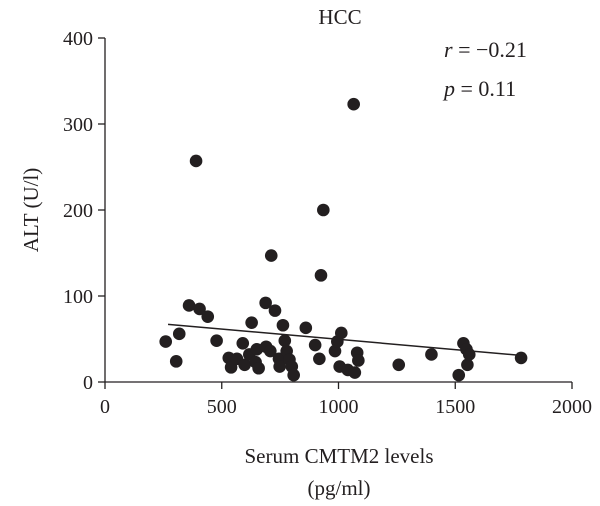  What do you see at coordinates (572, 407) in the screenshot?
I see `x-tick-label: 2000` at bounding box center [572, 407].